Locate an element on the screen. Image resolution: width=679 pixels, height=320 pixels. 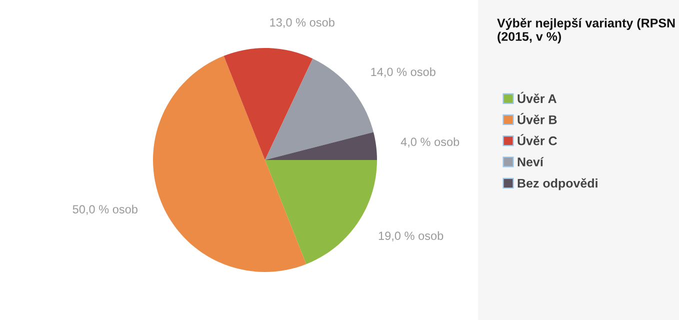
text: Výběr nejlepší varianty (RPSN (2015, v %) is located at coordinates (586, 31).